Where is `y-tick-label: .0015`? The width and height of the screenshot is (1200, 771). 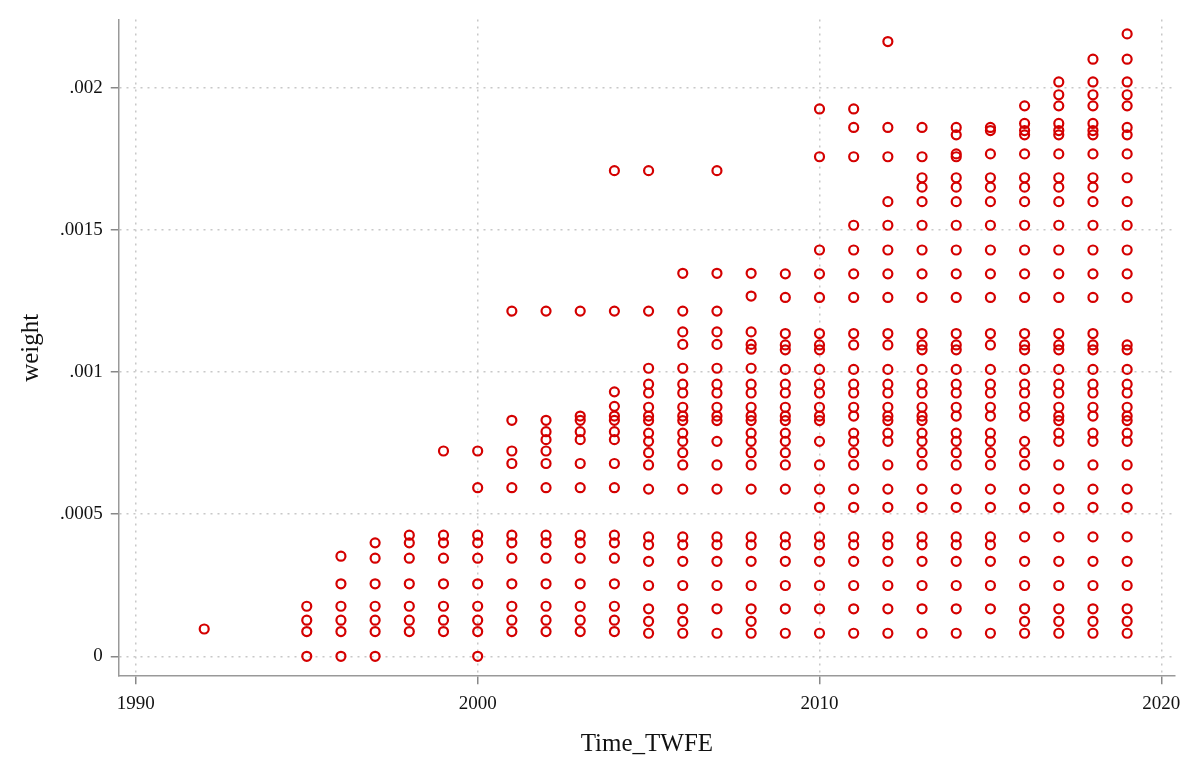
y-tick-label: .0015 is located at coordinates (81, 228).